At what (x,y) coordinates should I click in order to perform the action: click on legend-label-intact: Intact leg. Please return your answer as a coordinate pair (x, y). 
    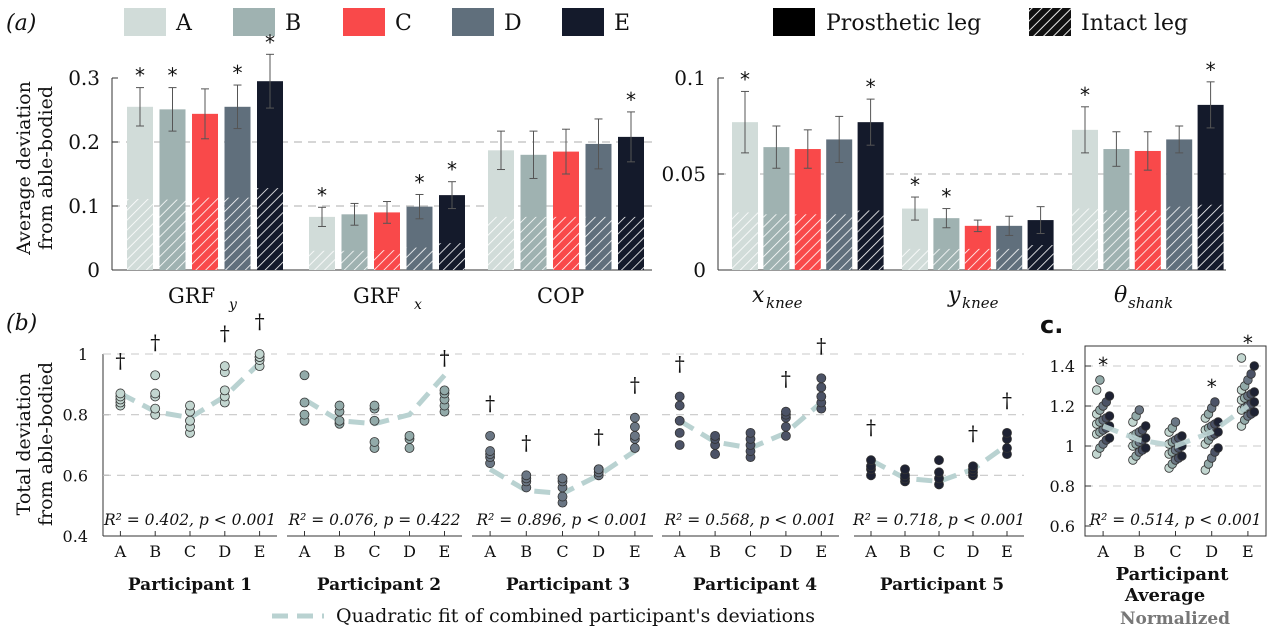
    Looking at the image, I should click on (1134, 23).